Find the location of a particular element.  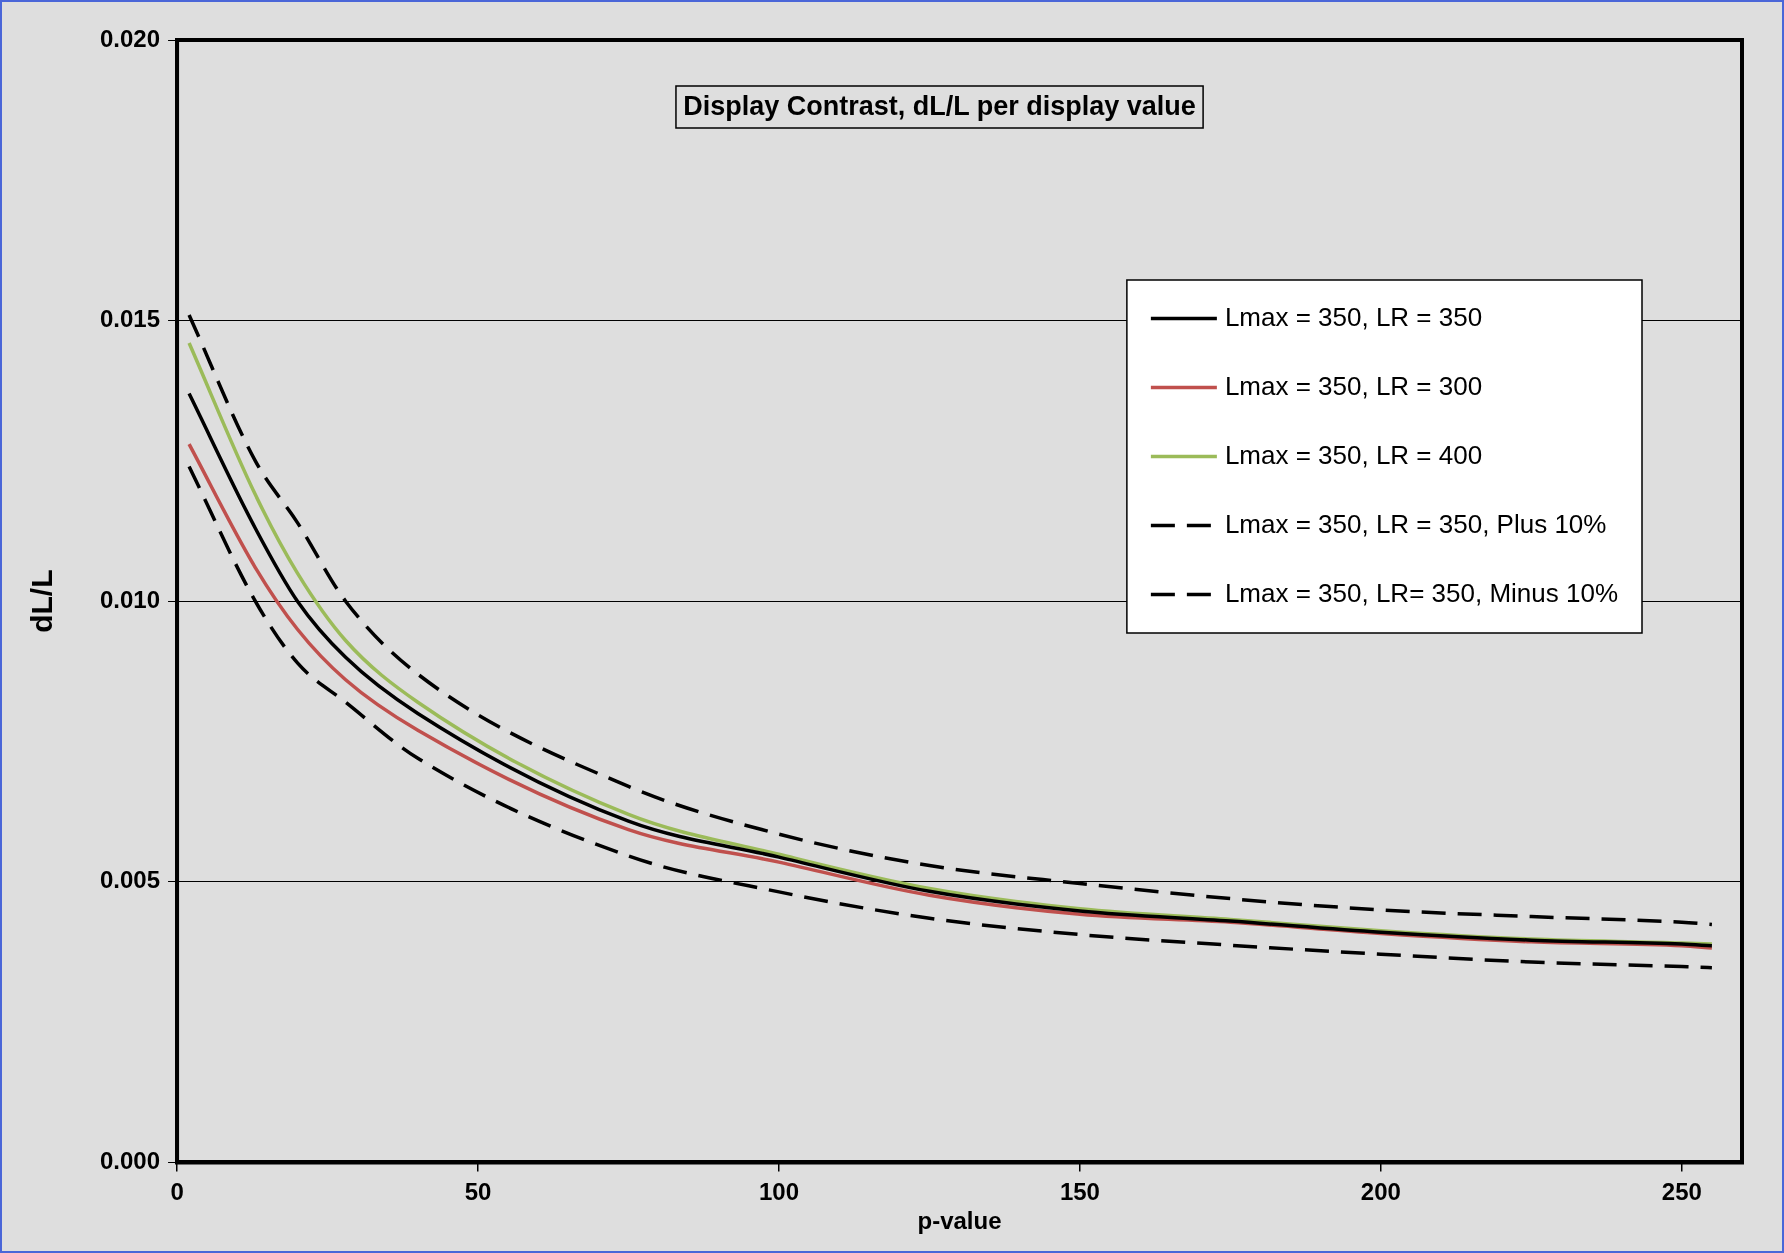

y-tick-label: 0.020 is located at coordinates (130, 38).